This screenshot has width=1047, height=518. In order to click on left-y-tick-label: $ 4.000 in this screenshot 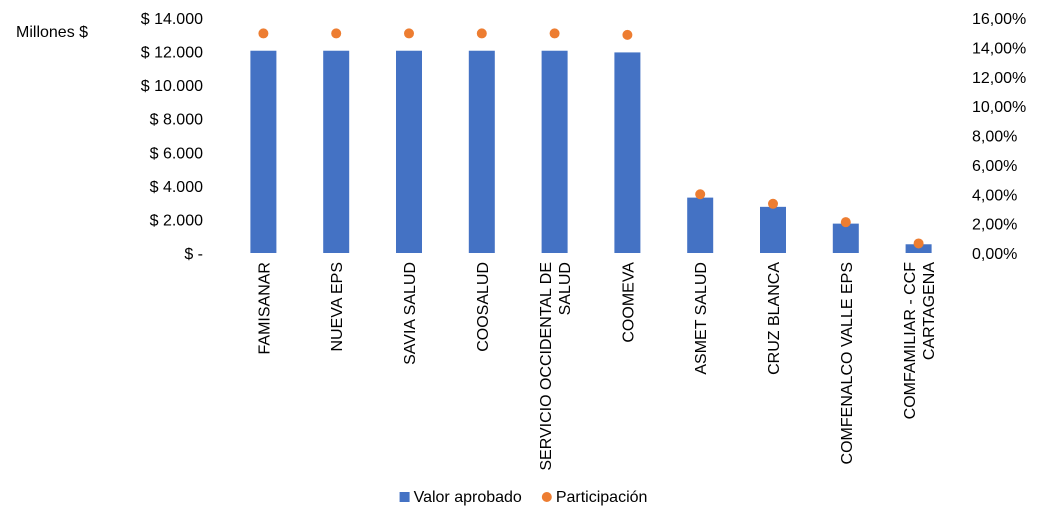, I will do `click(176, 187)`.